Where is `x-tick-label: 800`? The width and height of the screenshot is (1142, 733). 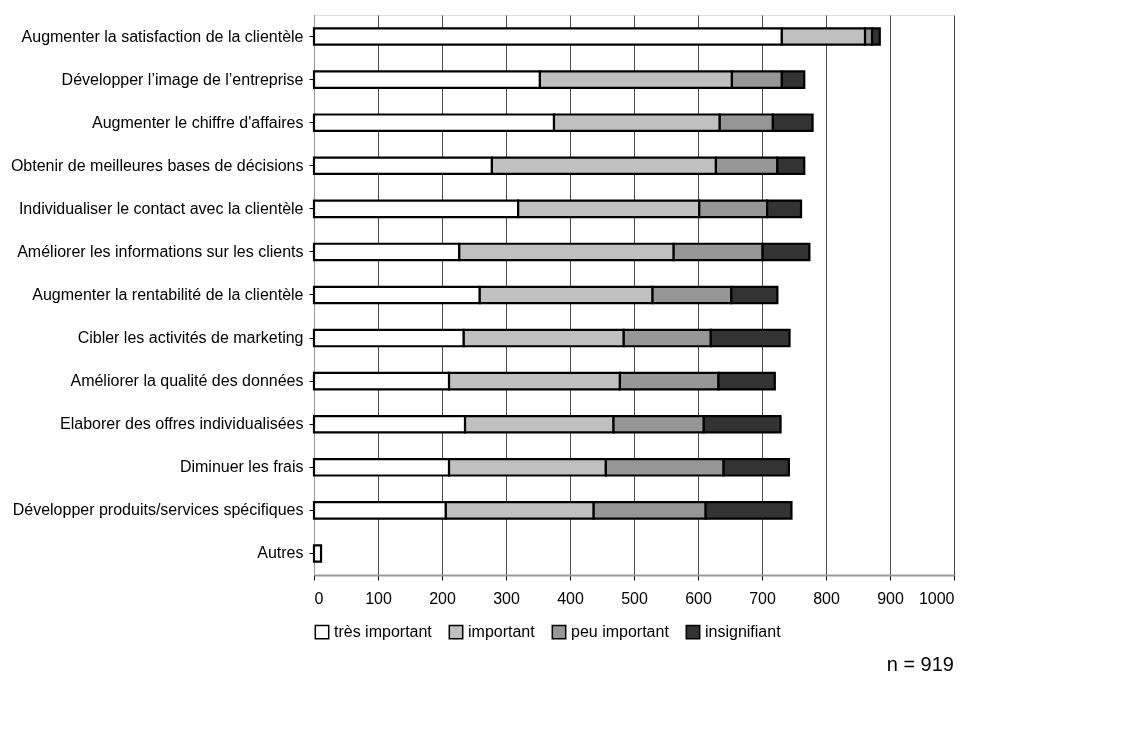 x-tick-label: 800 is located at coordinates (826, 598).